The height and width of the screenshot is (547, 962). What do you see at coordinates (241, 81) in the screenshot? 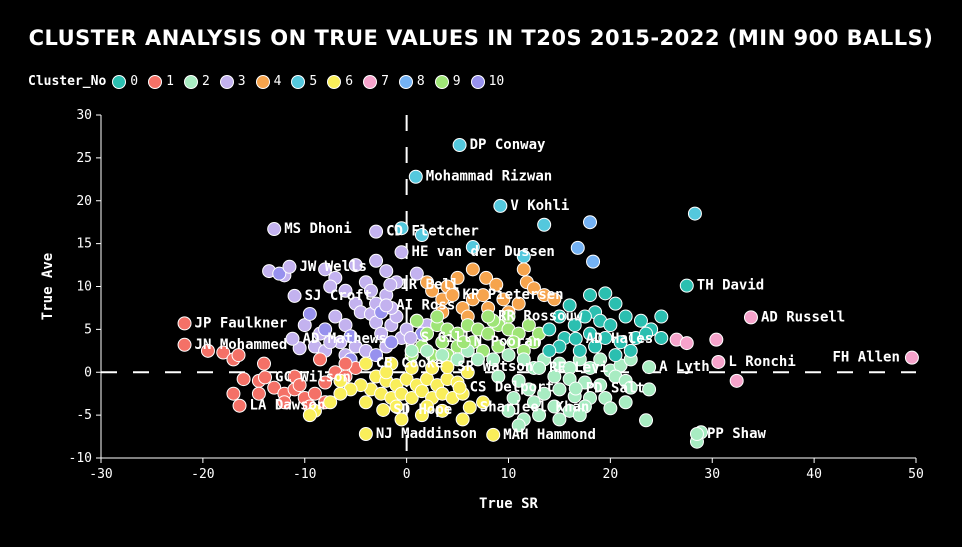
I see `legend-label: 3` at bounding box center [241, 81].